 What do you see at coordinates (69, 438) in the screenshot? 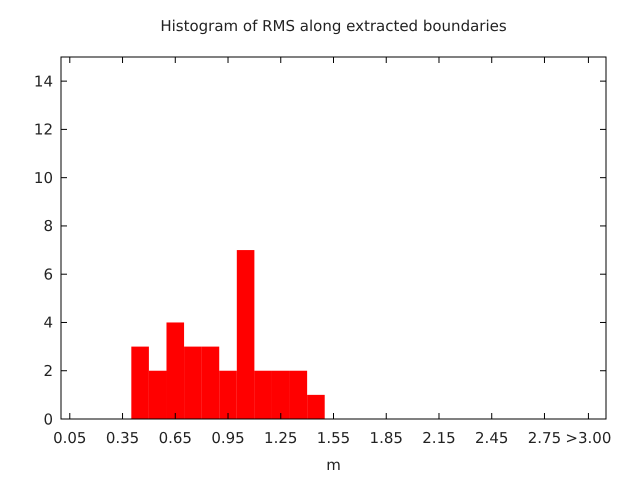
I see `x-tick-label: 0.05` at bounding box center [69, 438].